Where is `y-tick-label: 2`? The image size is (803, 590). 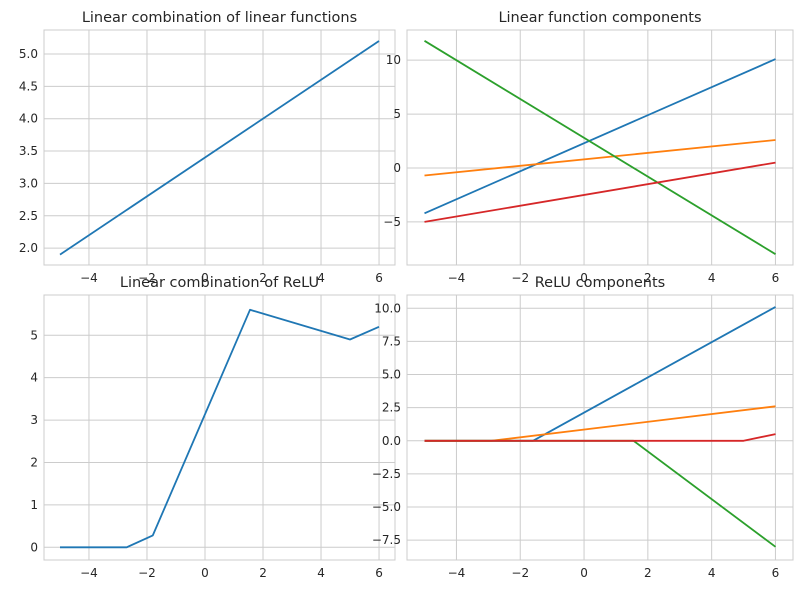 y-tick-label: 2 is located at coordinates (34, 462).